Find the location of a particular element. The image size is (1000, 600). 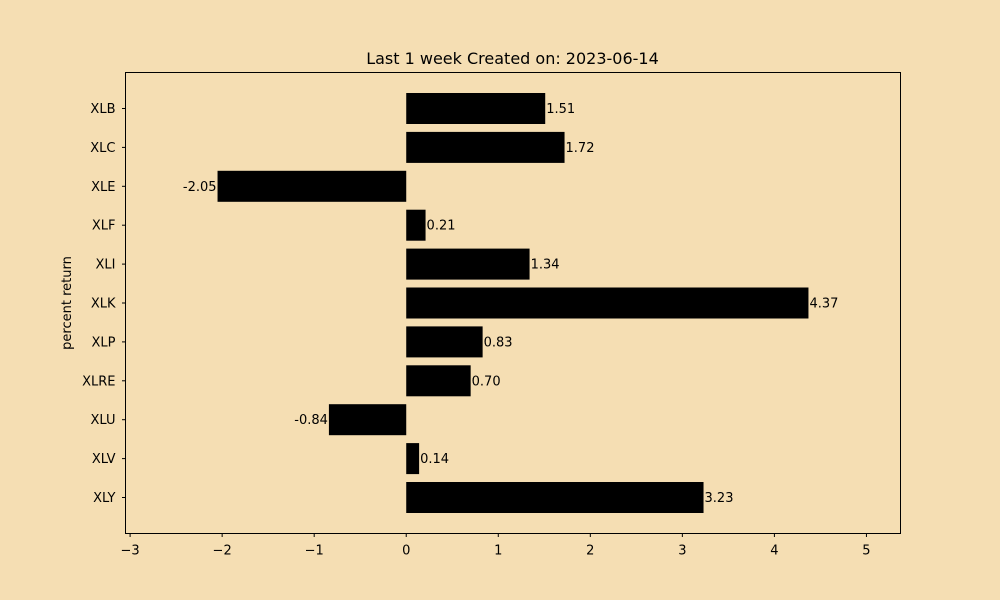

bar-value-label-xlu: -0.84 is located at coordinates (311, 420).